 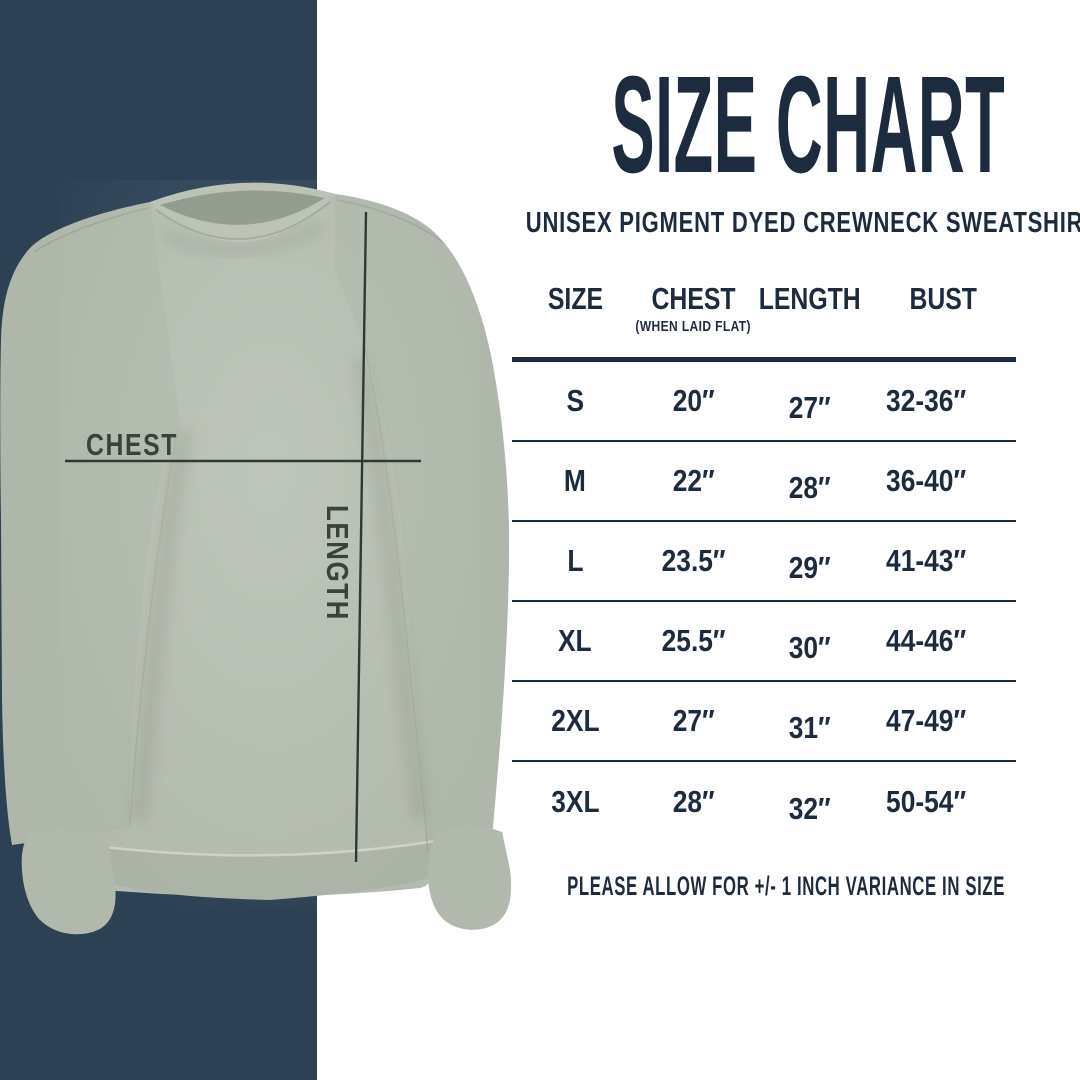 I want to click on cell-chest: 27″, so click(x=693, y=721).